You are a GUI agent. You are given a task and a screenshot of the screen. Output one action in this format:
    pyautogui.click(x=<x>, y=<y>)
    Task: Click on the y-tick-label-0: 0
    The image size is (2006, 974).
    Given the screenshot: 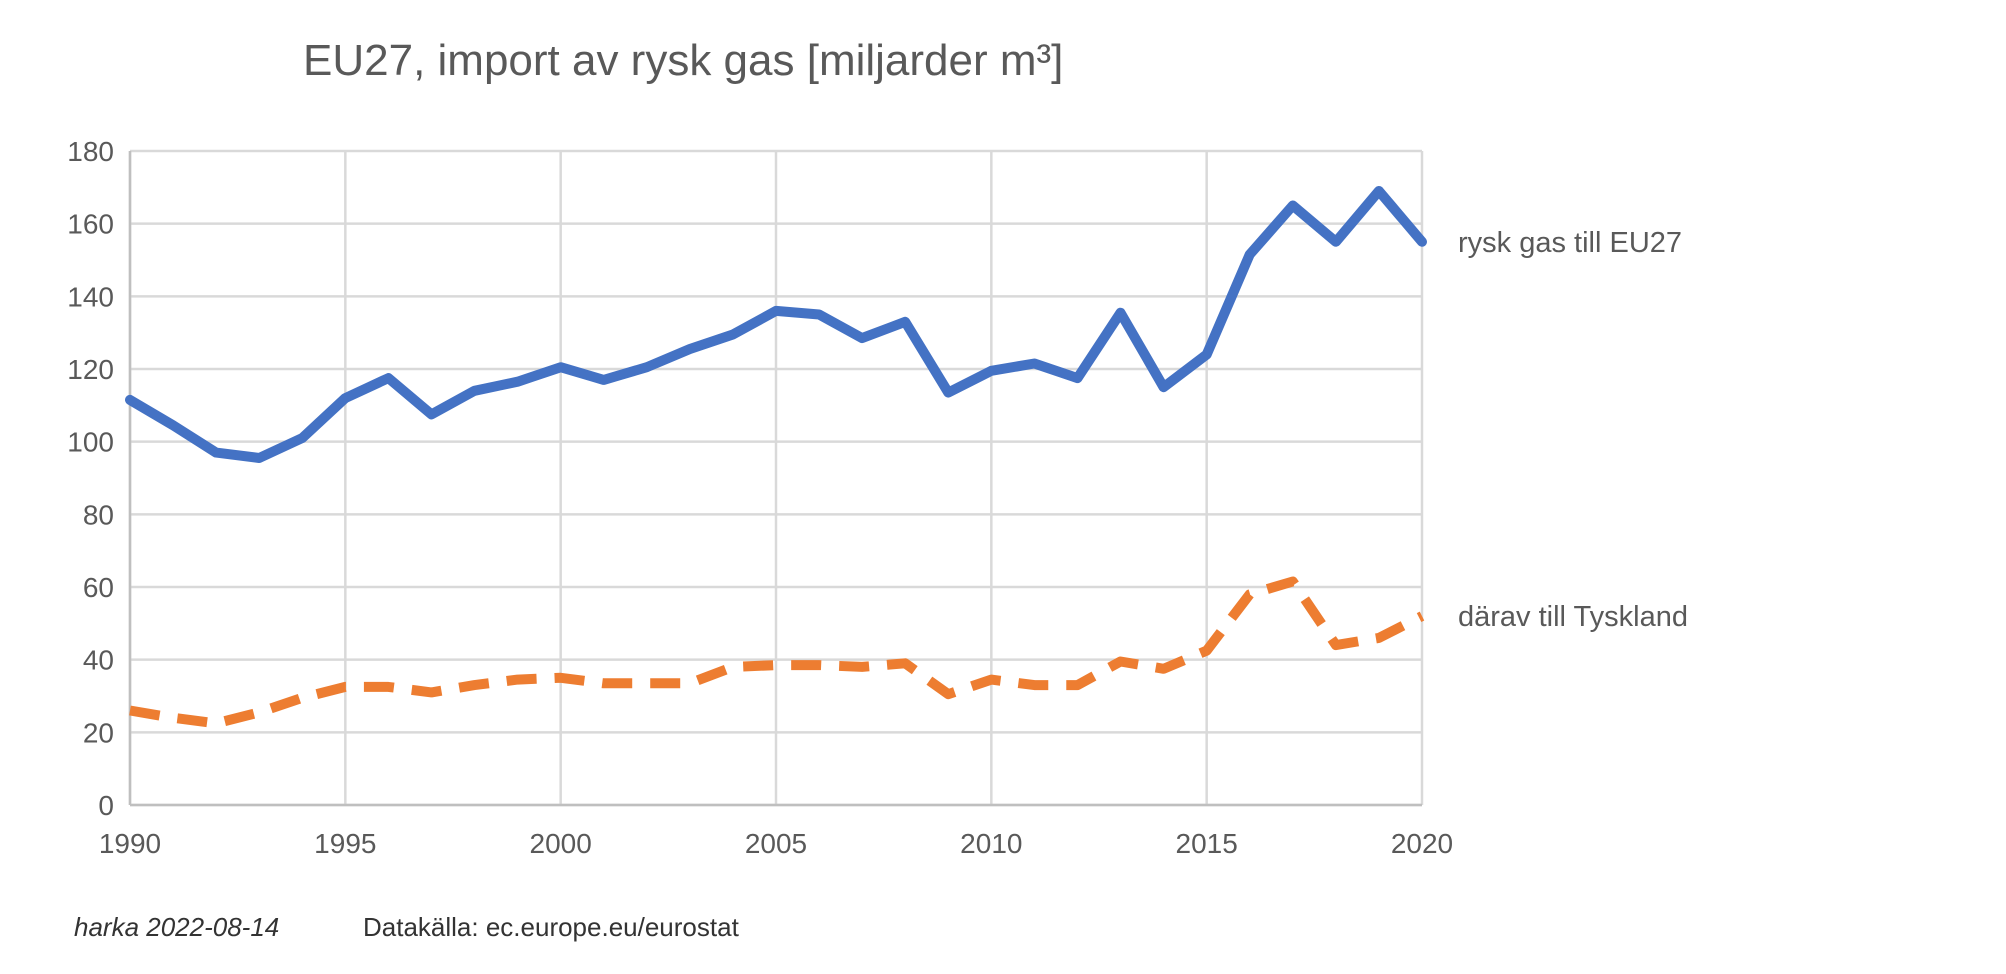 What is the action you would take?
    pyautogui.click(x=106, y=805)
    